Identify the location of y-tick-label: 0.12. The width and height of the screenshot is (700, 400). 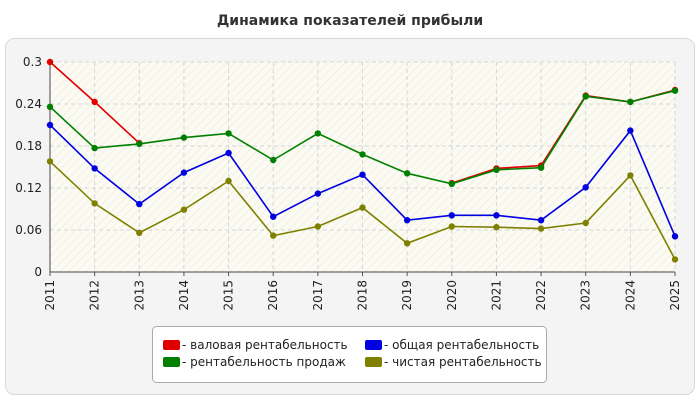
(28, 188).